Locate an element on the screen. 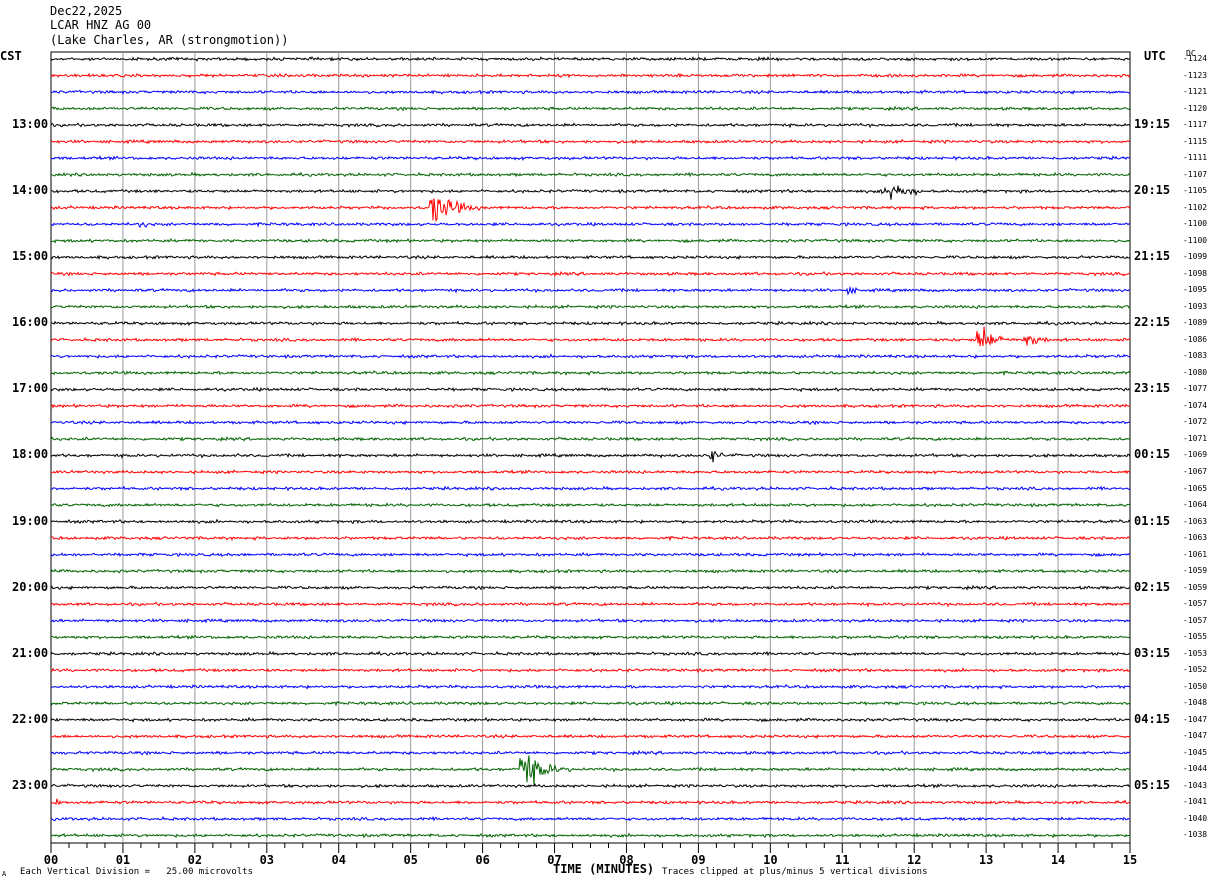  x-tick-label: 01 is located at coordinates (123, 860).